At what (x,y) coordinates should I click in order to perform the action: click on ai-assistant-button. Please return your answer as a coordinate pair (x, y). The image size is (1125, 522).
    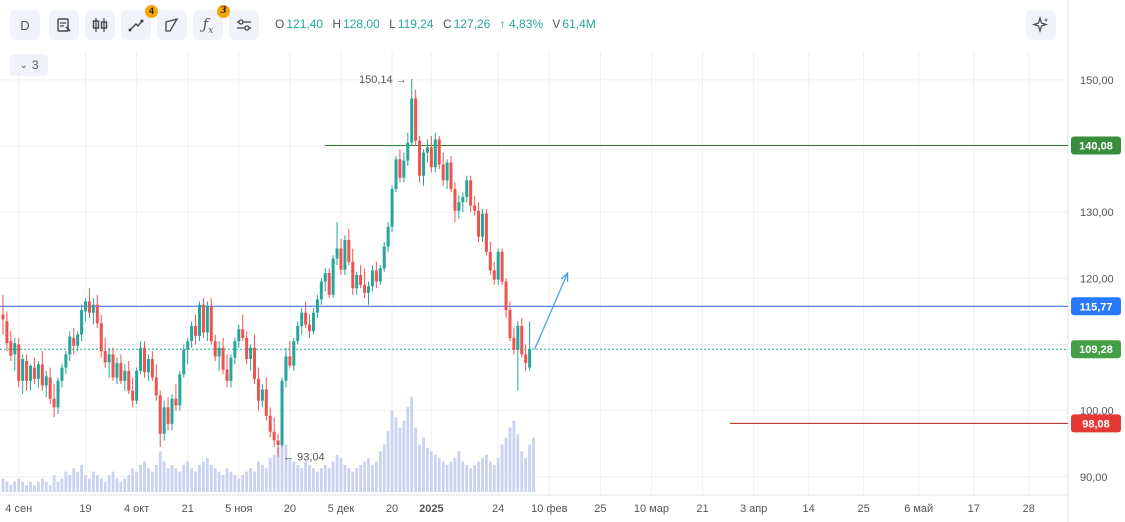
    Looking at the image, I should click on (1041, 25).